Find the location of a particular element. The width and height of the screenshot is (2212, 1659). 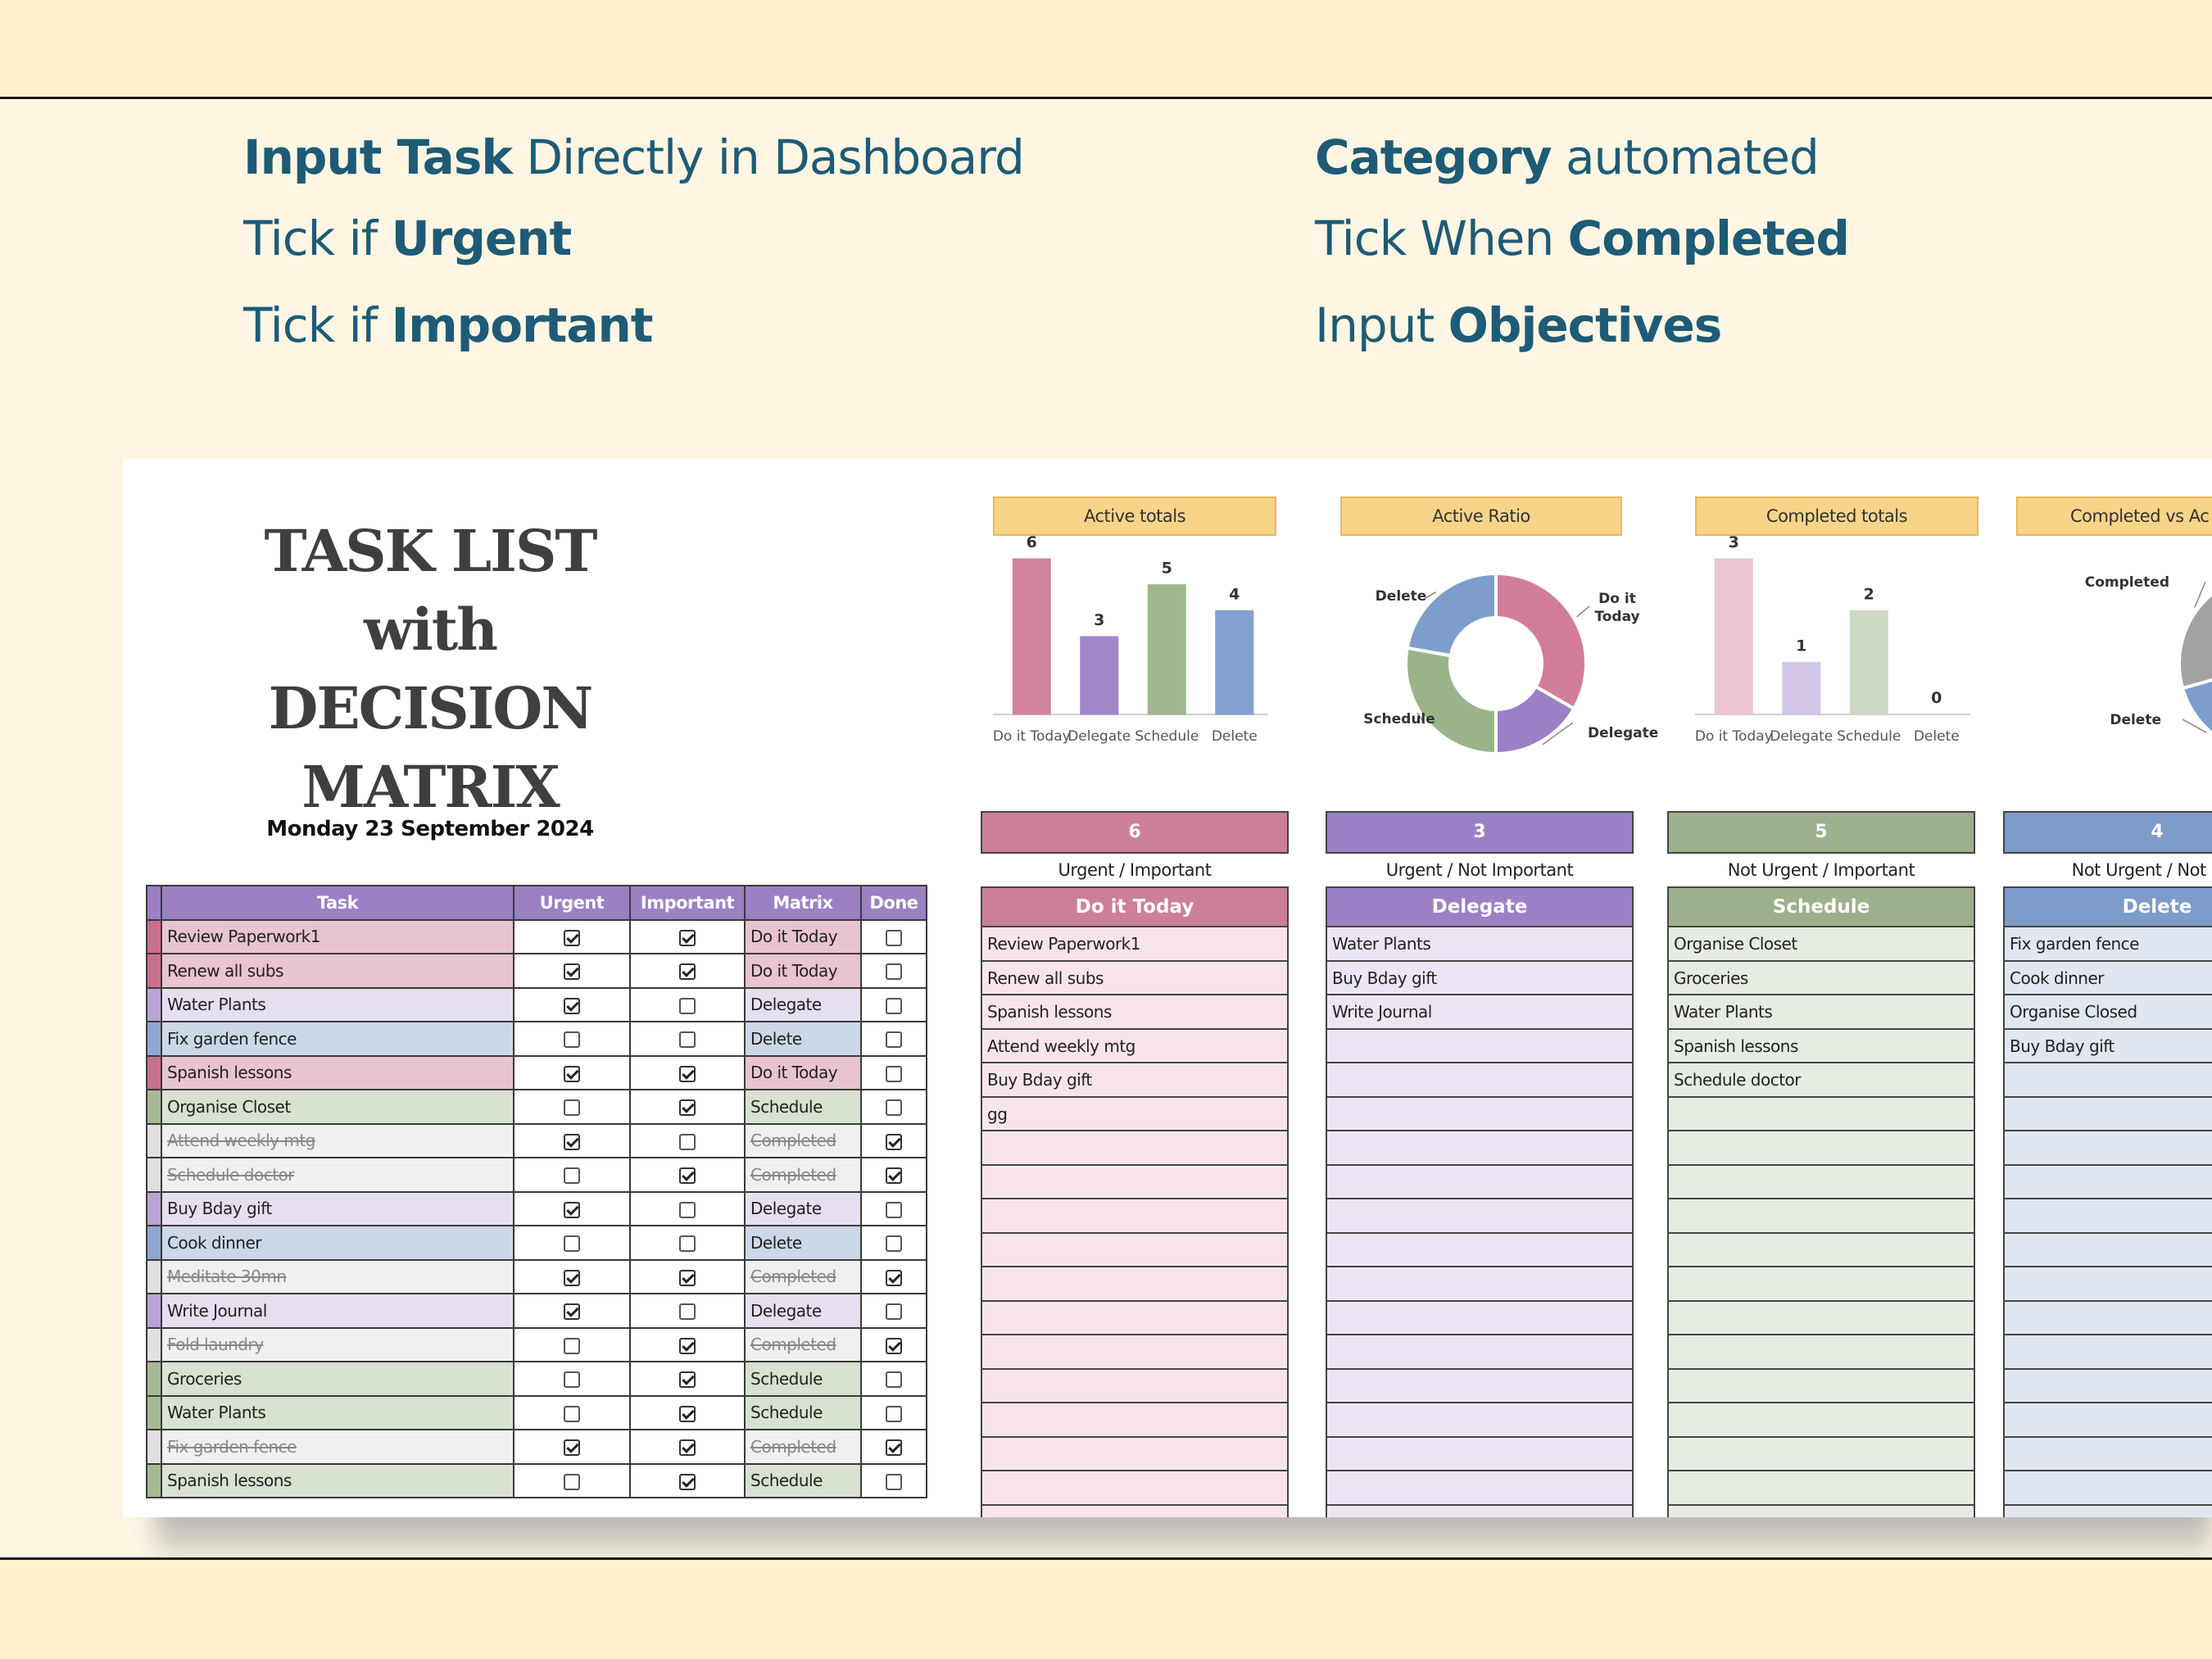

task-name-cell: Groceries is located at coordinates (337, 1379).